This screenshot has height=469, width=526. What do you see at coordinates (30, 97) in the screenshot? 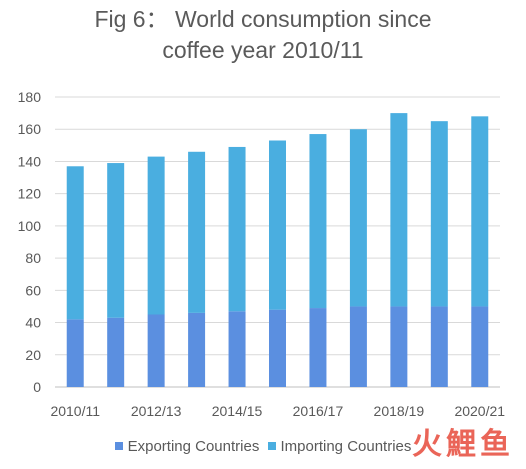
I see `y-tick-label: 180` at bounding box center [30, 97].